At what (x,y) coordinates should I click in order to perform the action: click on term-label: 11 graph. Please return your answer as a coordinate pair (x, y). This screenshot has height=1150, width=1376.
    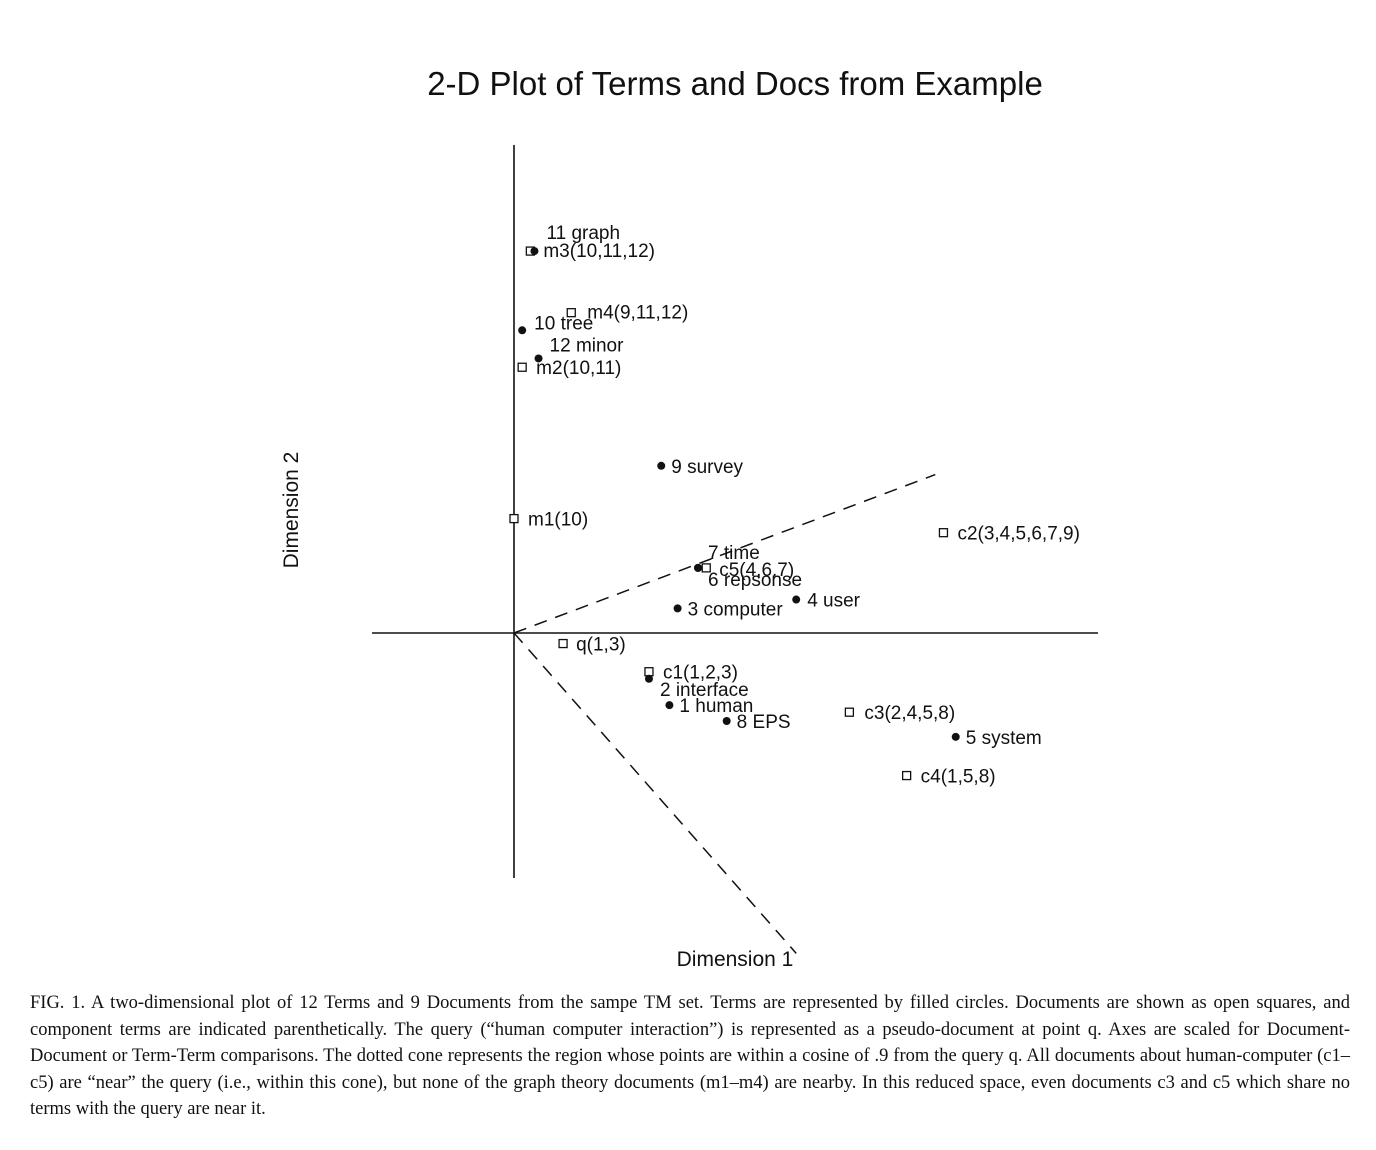
    Looking at the image, I should click on (583, 233).